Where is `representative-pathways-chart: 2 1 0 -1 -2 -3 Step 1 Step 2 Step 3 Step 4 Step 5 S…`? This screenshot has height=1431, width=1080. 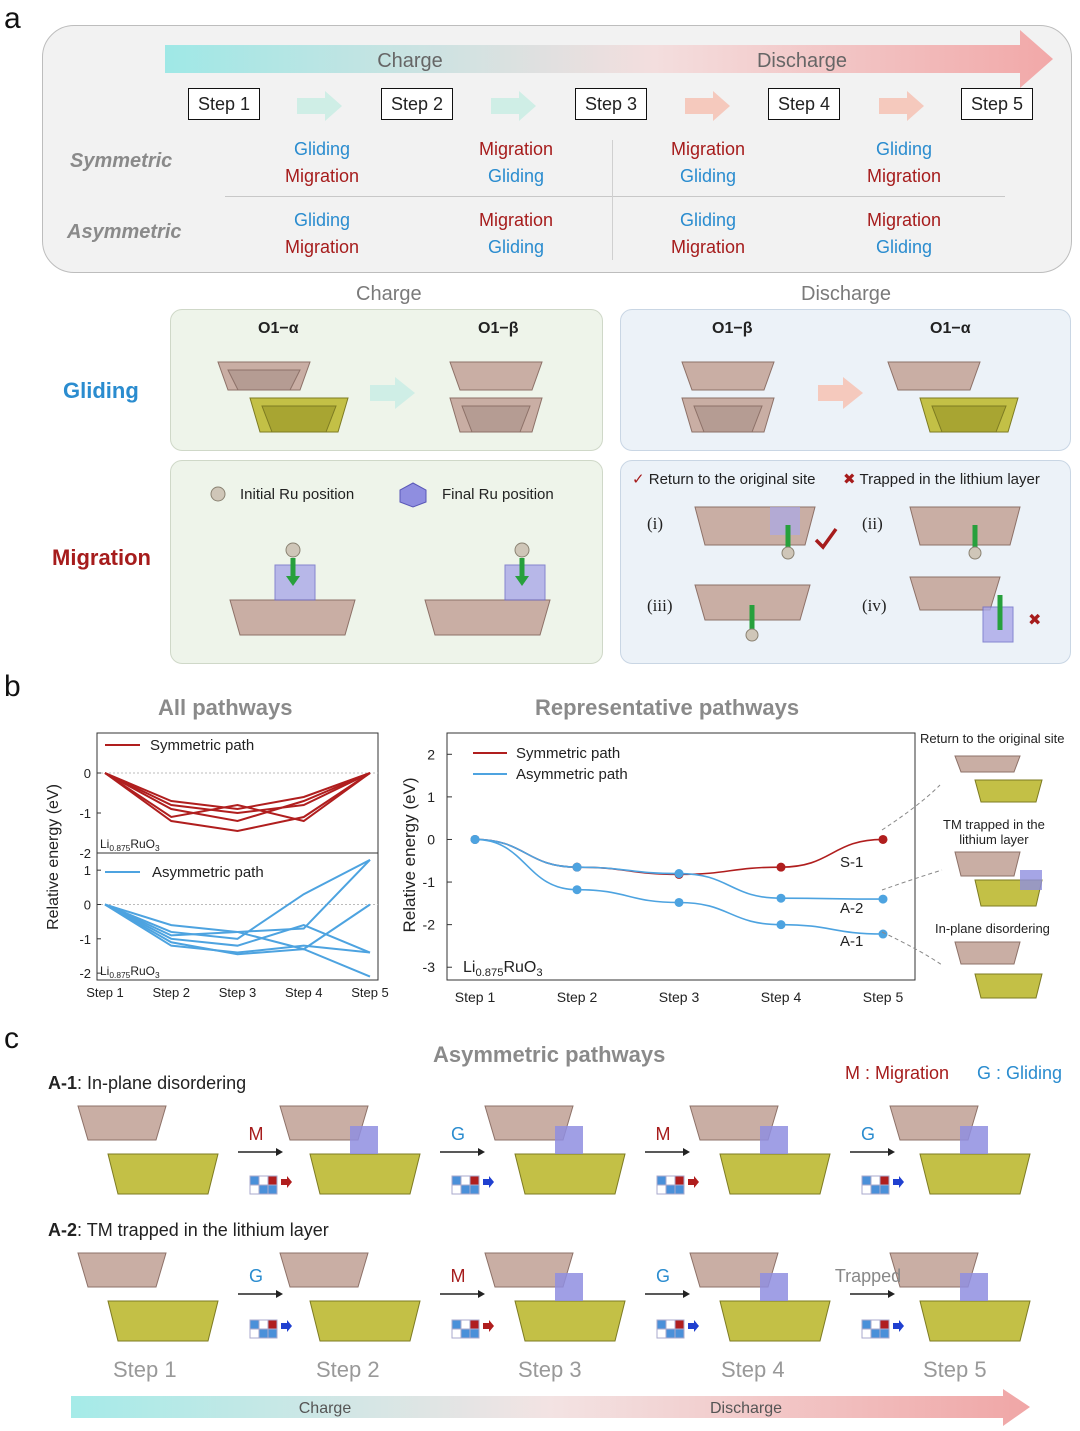
representative-pathways-chart: 2 1 0 -1 -2 -3 Step 1 Step 2 Step 3 Step 4 Step 5 S… is located at coordinates (658, 868).